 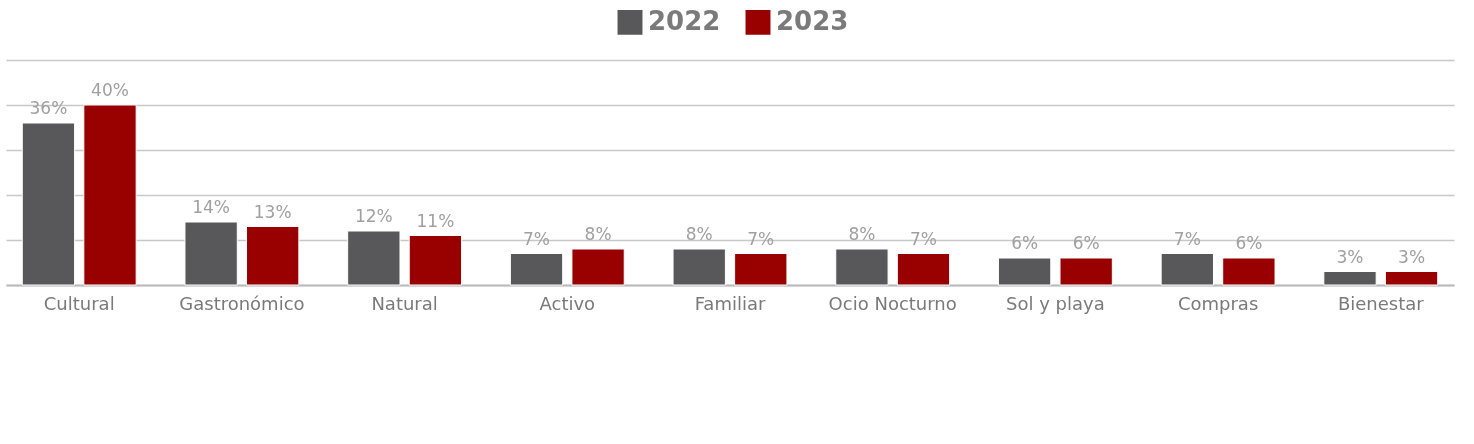 What do you see at coordinates (373, 216) in the screenshot?
I see `data-label: 12%` at bounding box center [373, 216].